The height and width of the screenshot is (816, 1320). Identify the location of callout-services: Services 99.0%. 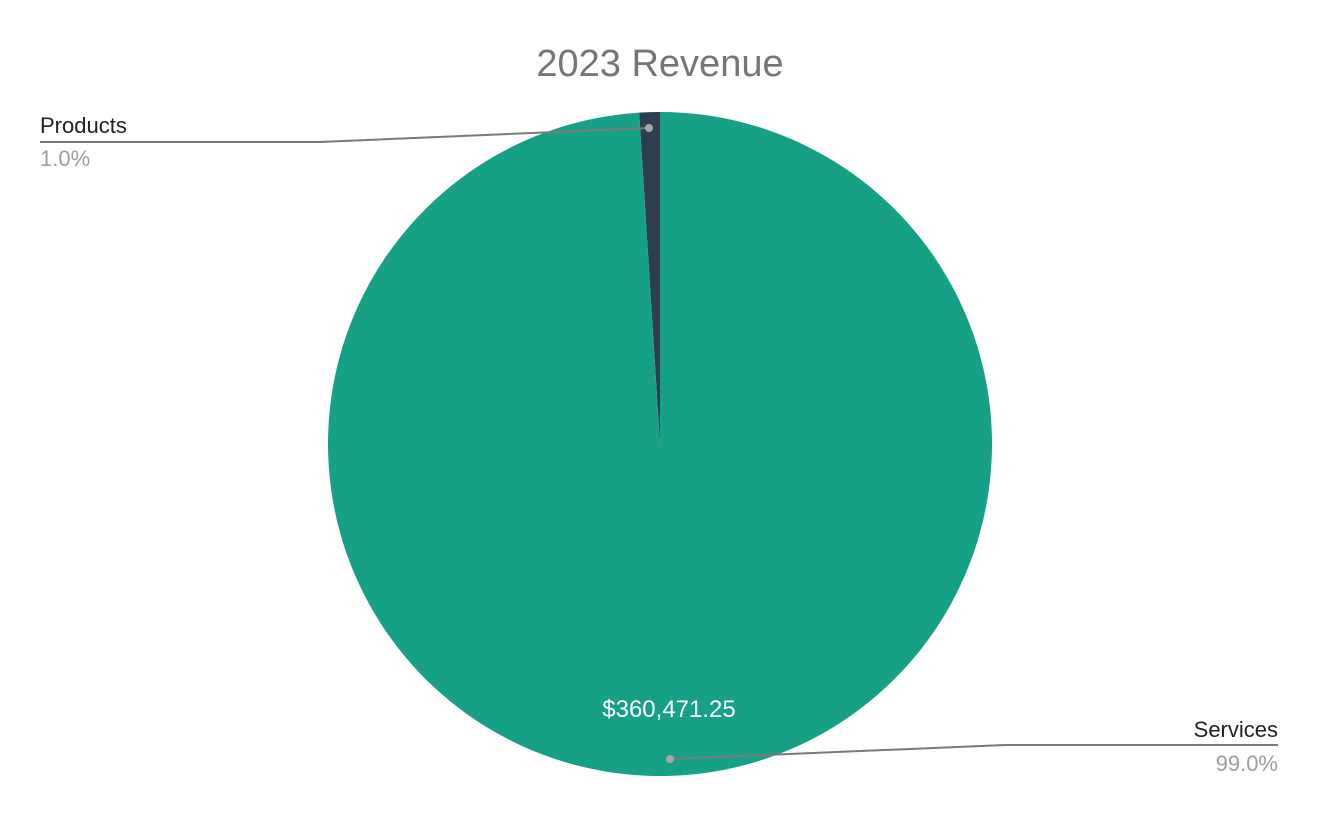
(972, 746).